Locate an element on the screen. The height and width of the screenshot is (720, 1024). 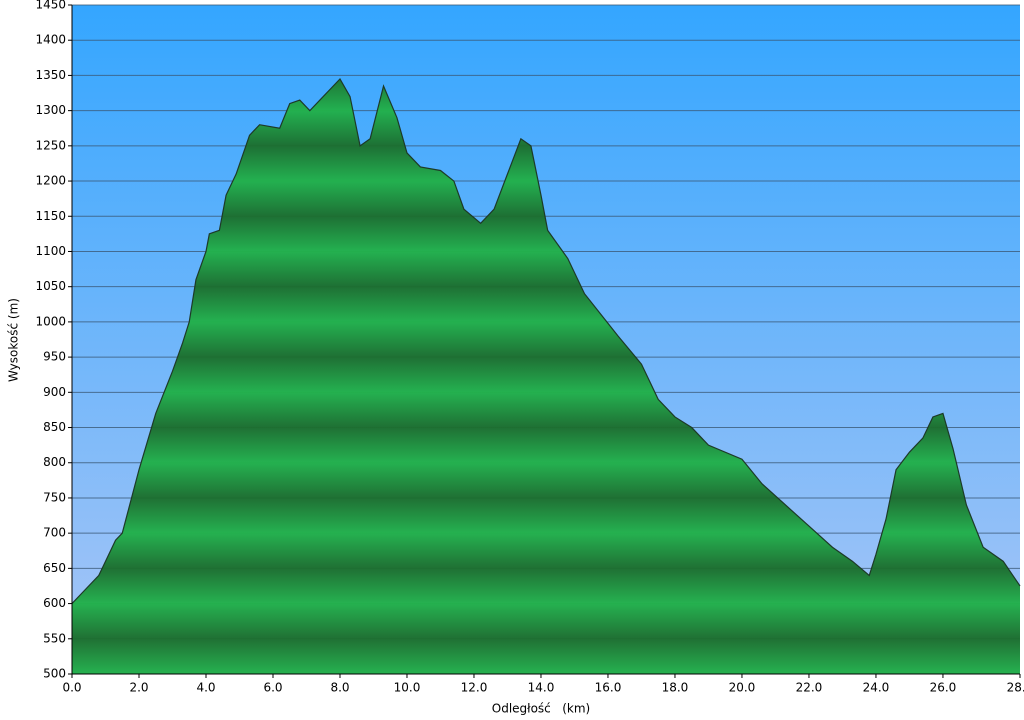
y-axis-label: Wysokość (m) is located at coordinates (14, 340).